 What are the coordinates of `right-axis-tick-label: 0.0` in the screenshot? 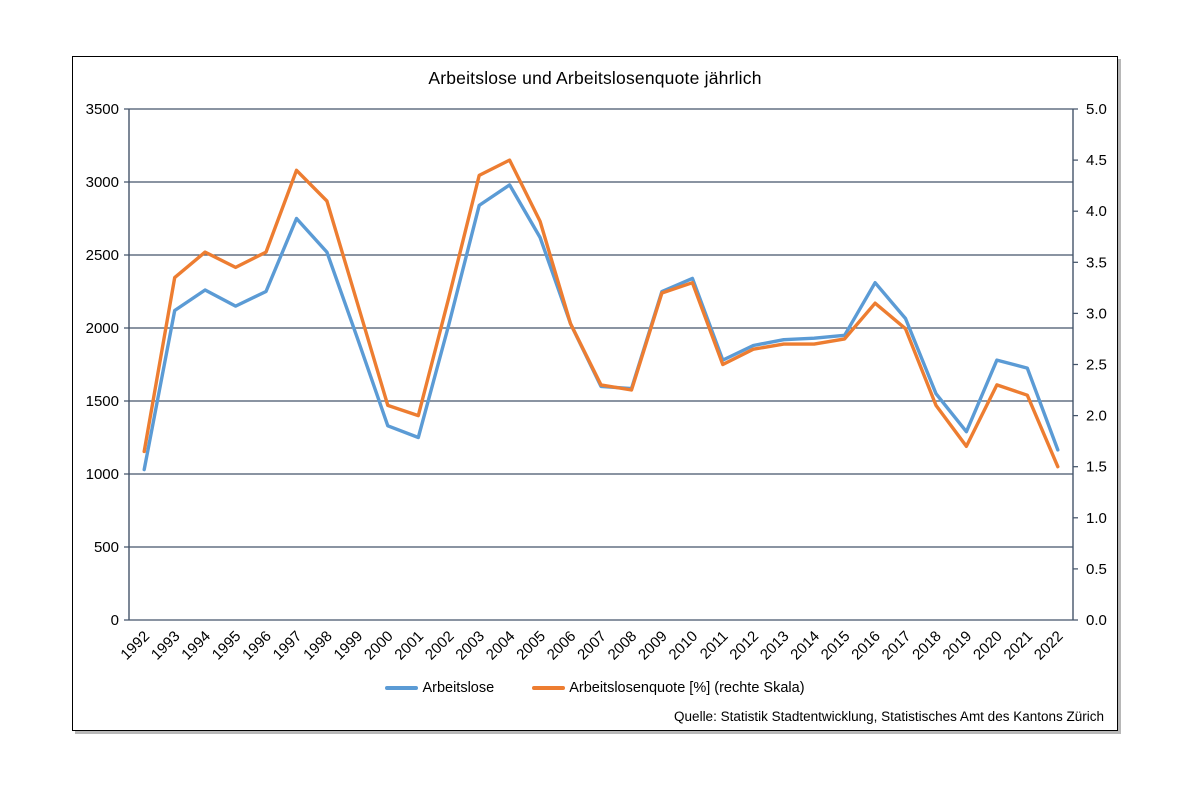 It's located at (1096, 620).